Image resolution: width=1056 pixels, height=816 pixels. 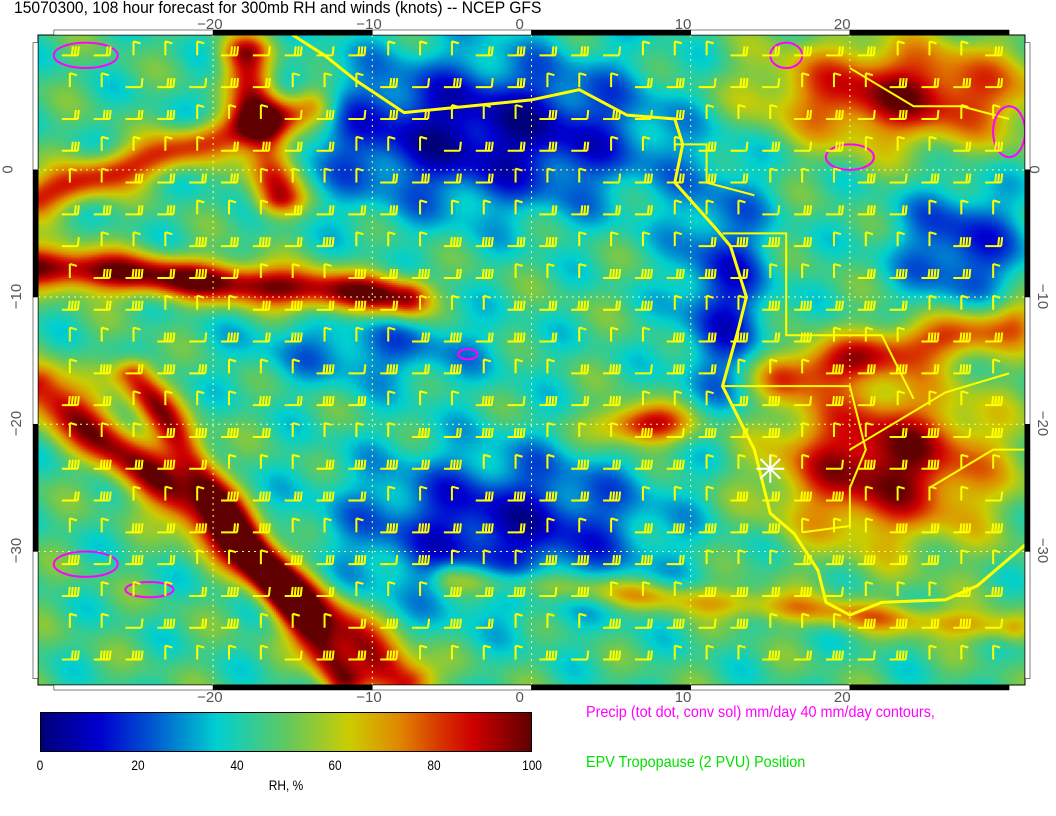 What do you see at coordinates (40, 765) in the screenshot?
I see `colorbar-tick-label: 0` at bounding box center [40, 765].